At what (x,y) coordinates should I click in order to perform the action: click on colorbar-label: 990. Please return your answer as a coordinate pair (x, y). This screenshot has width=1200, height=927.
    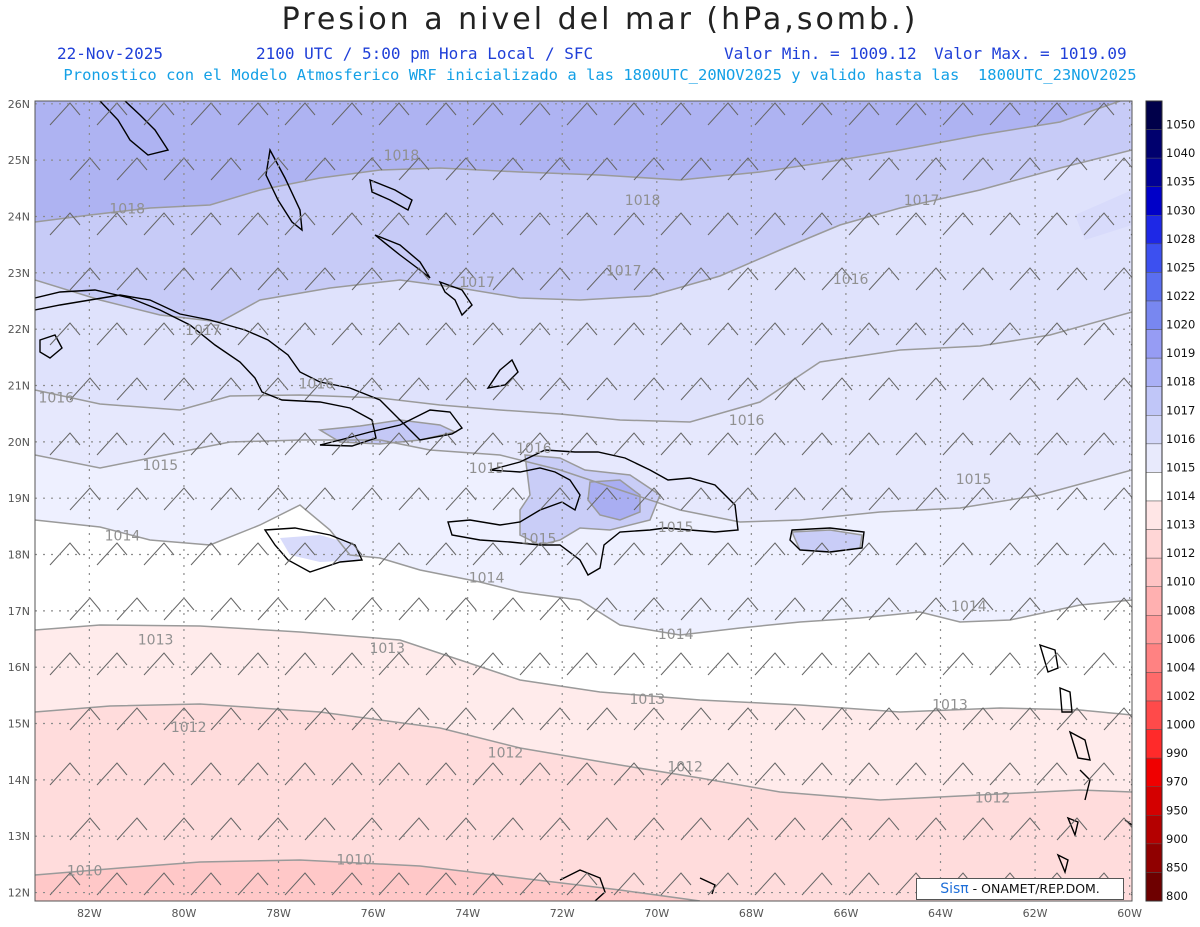
    Looking at the image, I should click on (1177, 753).